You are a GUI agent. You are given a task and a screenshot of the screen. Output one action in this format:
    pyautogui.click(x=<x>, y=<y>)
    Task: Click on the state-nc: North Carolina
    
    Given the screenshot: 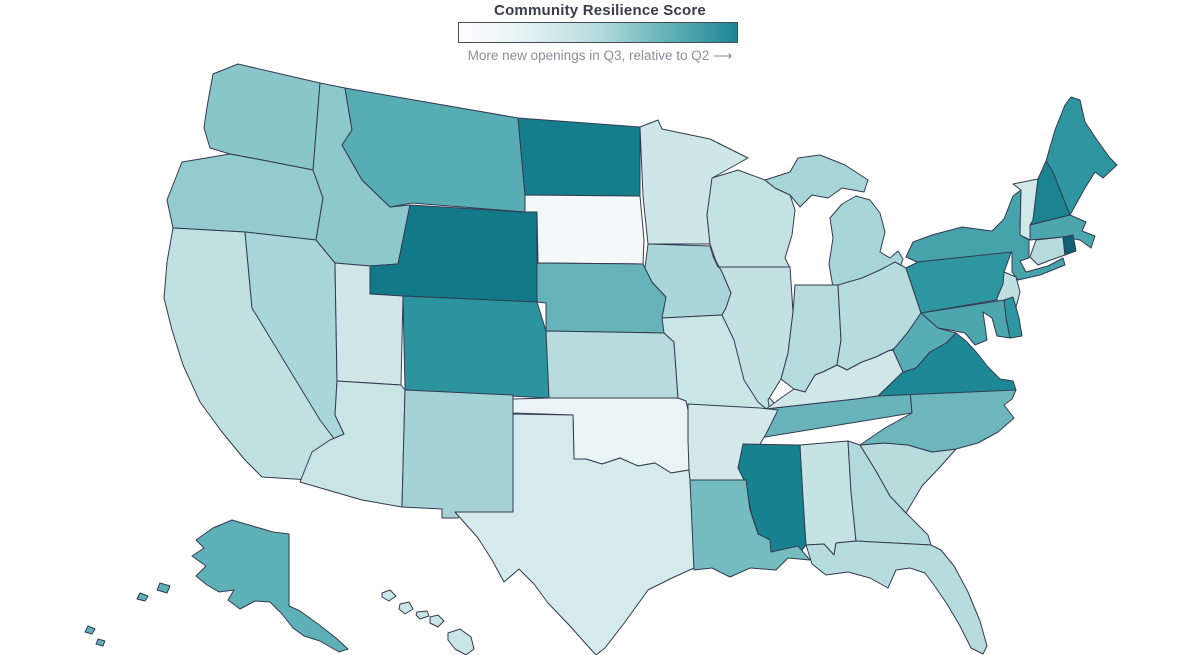 What is the action you would take?
    pyautogui.click(x=938, y=421)
    